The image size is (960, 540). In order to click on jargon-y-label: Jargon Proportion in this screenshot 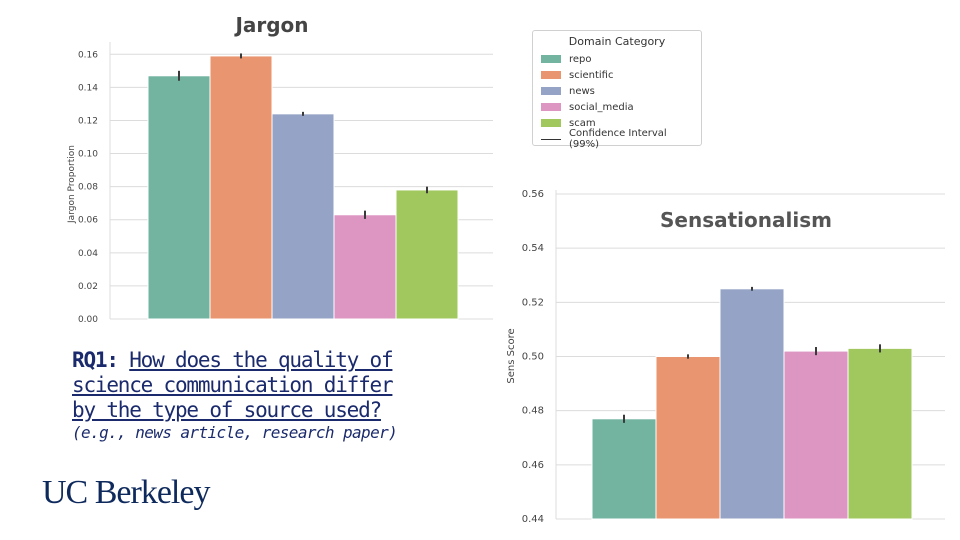, I will do `click(72, 184)`.